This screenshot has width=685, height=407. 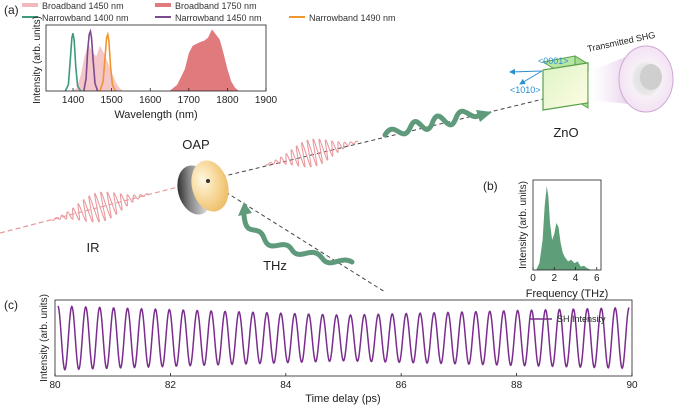 I want to click on chart-b-frame, so click(x=567, y=225).